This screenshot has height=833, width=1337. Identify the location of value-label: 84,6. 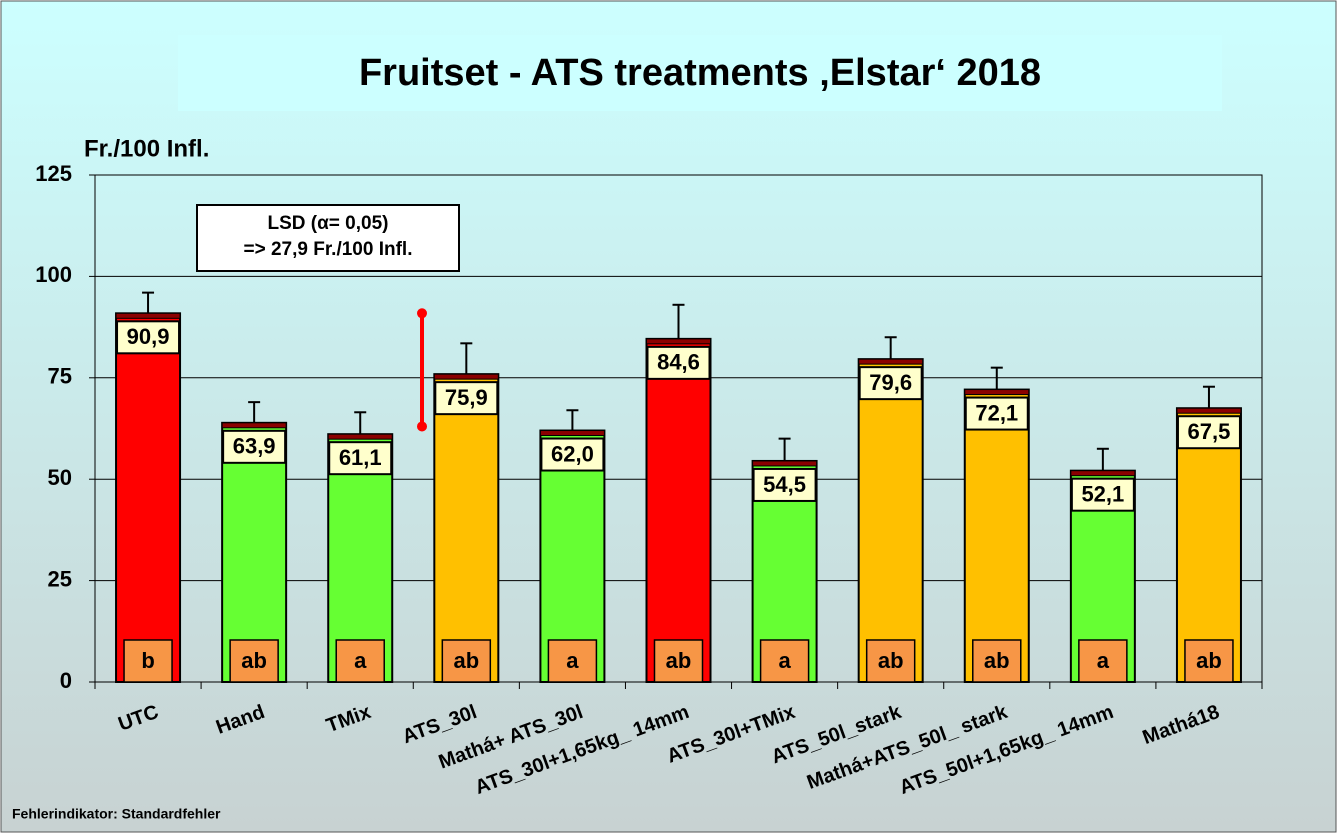
(678, 362).